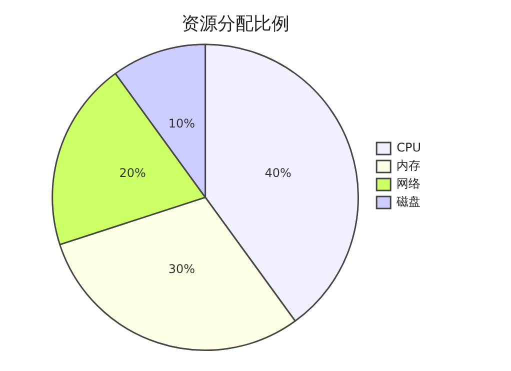  What do you see at coordinates (408, 165) in the screenshot?
I see `legend-label: 内存` at bounding box center [408, 165].